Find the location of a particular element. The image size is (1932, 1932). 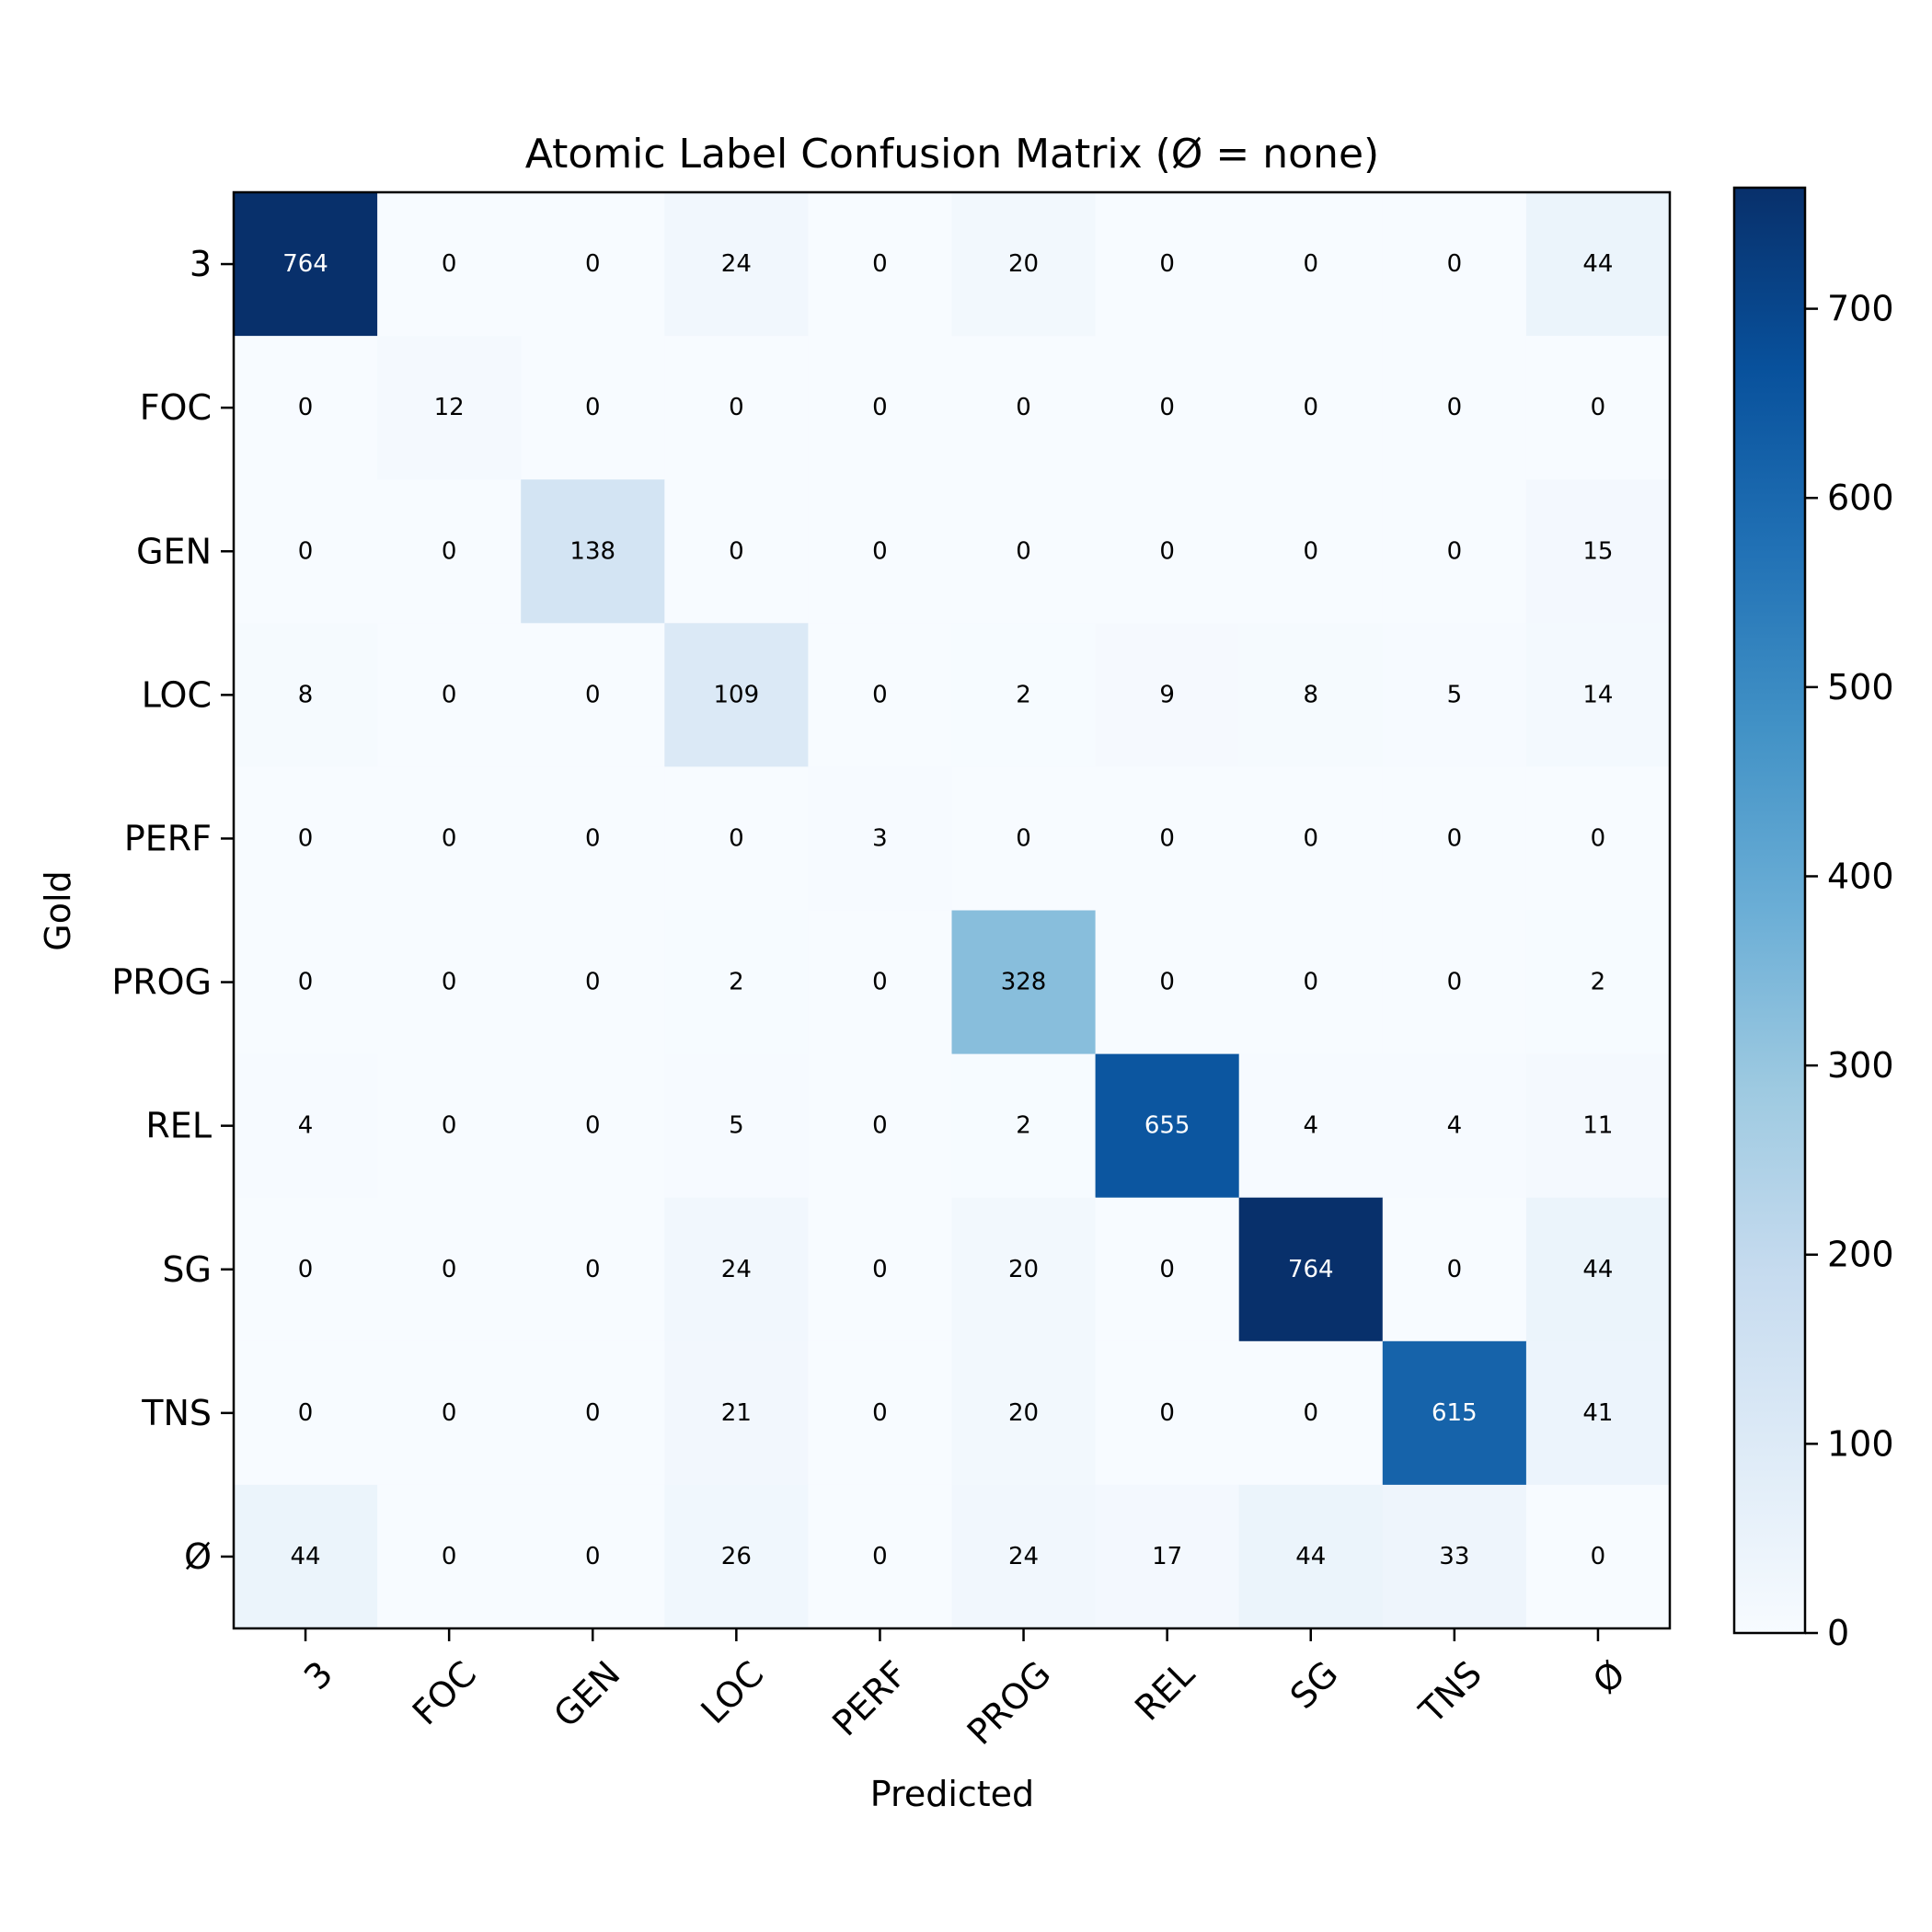

y-tick-label: FOC is located at coordinates (176, 407).